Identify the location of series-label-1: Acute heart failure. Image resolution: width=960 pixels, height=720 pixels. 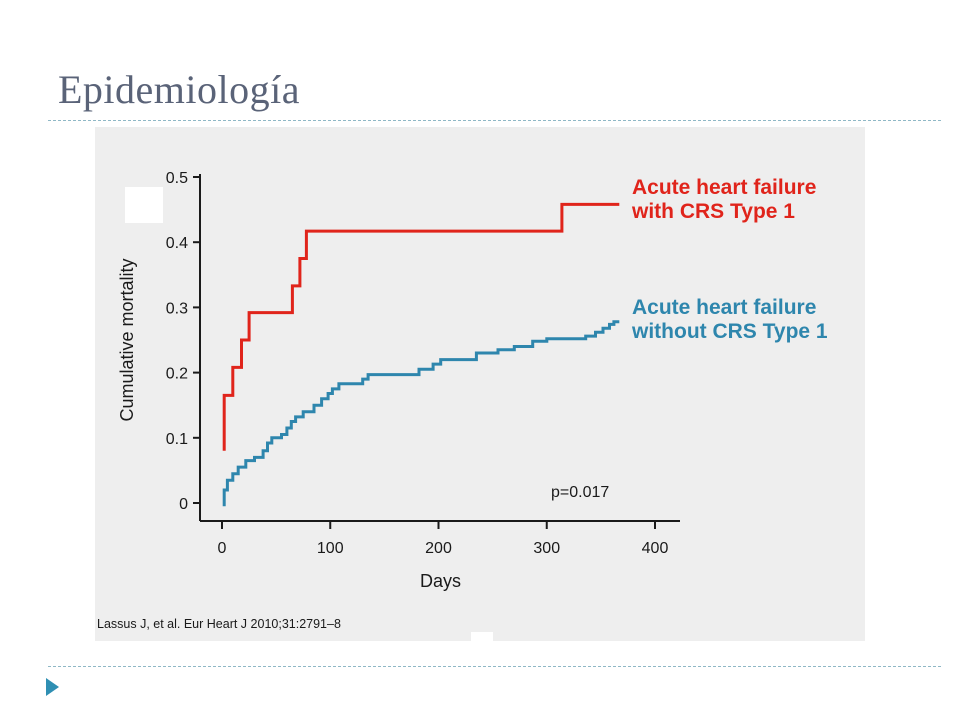
(724, 187).